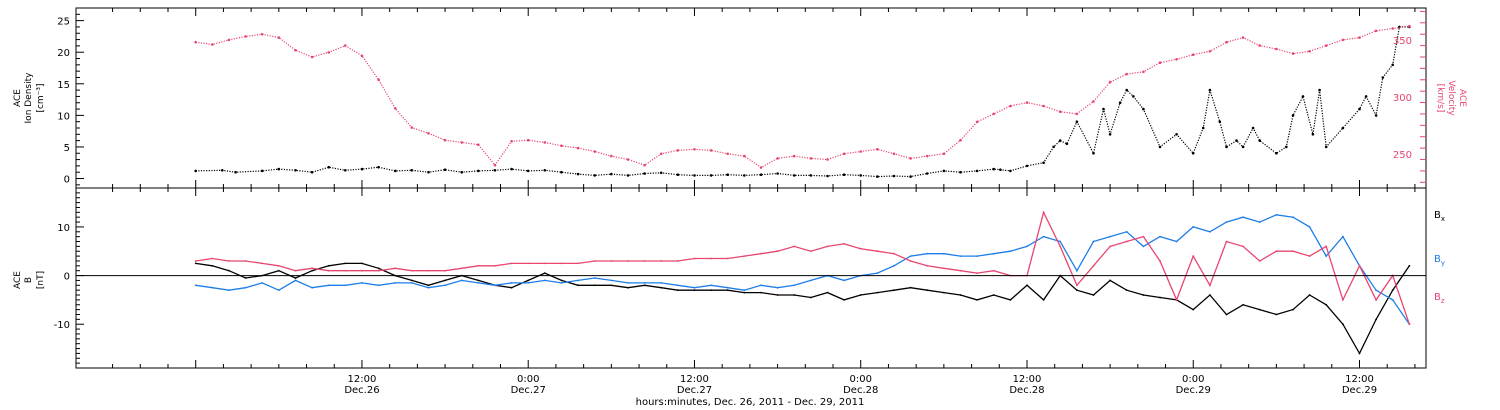  I want to click on bottom-tick-label: 0, so click(67, 277).